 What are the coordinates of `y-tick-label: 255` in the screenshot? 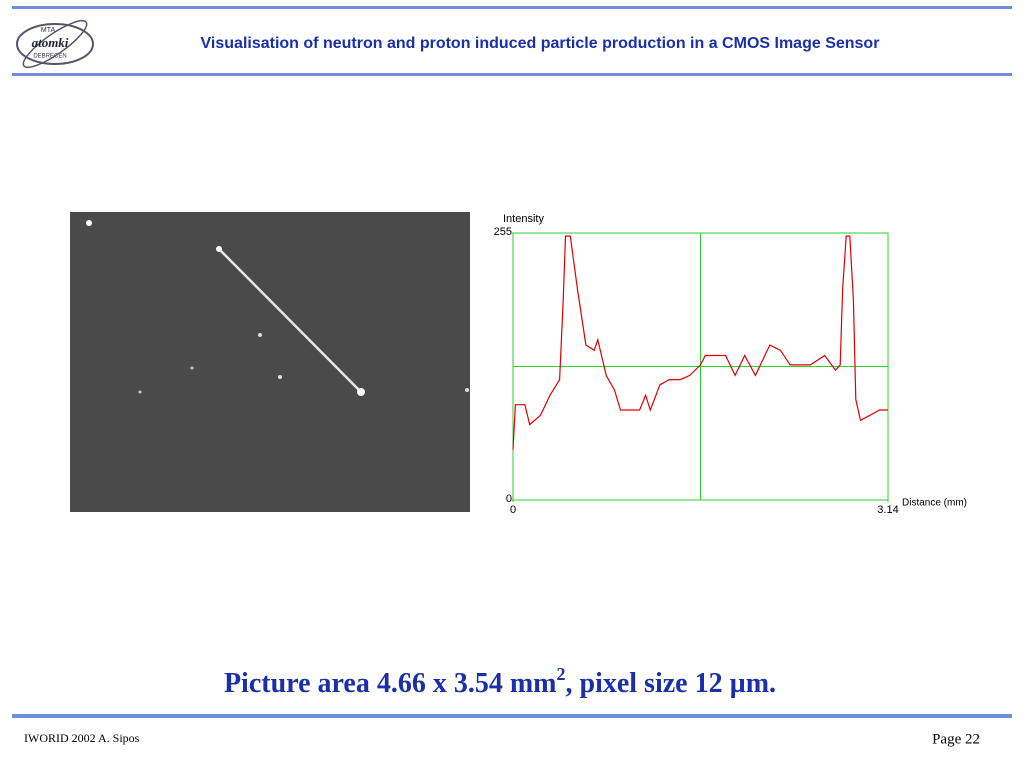 It's located at (503, 232).